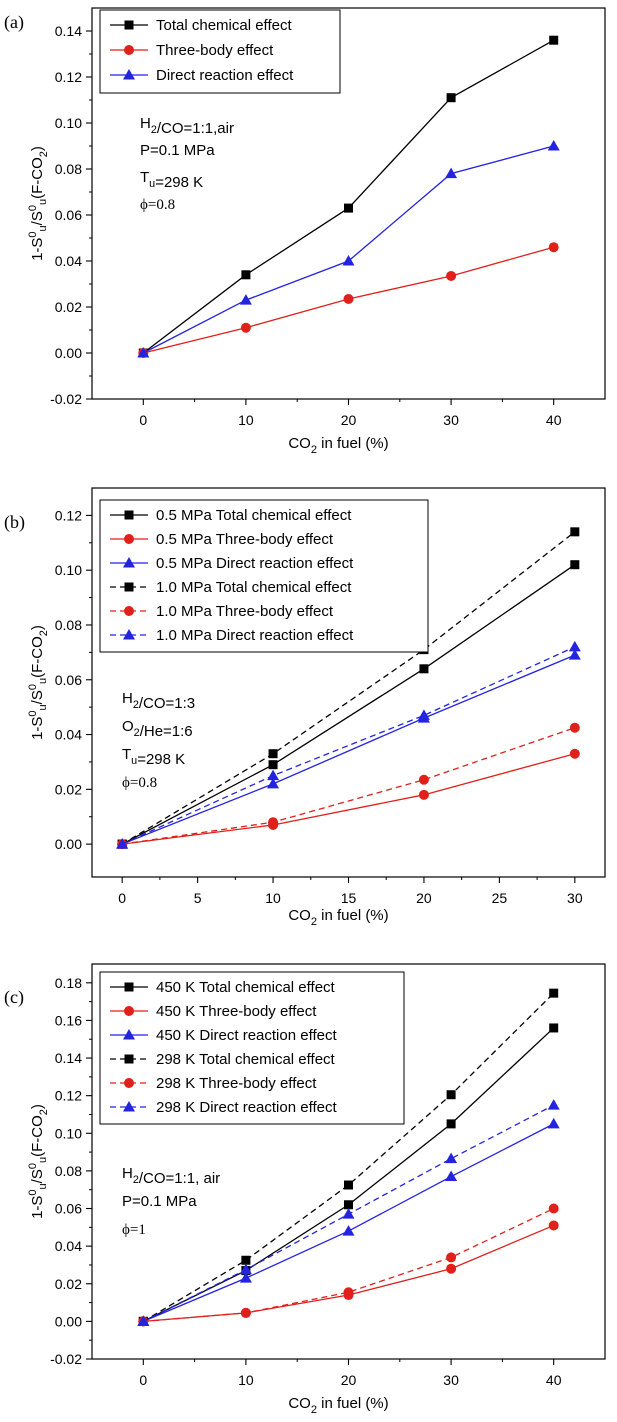 This screenshot has width=617, height=1422. Describe the element at coordinates (143, 1380) in the screenshot. I see `x-tick-label: 0` at that location.